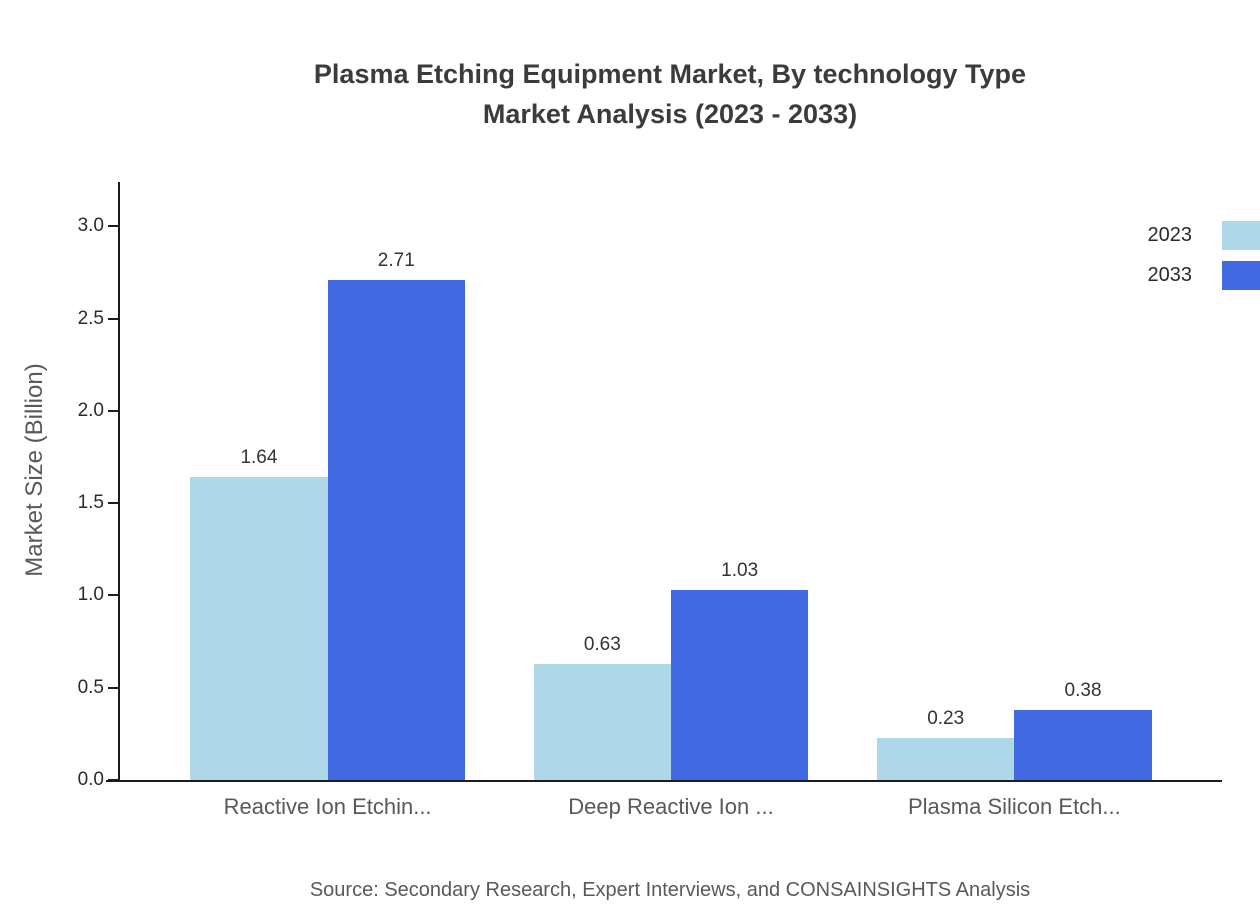 The height and width of the screenshot is (920, 1260). What do you see at coordinates (1083, 690) in the screenshot?
I see `bar-value-label: 0.38` at bounding box center [1083, 690].